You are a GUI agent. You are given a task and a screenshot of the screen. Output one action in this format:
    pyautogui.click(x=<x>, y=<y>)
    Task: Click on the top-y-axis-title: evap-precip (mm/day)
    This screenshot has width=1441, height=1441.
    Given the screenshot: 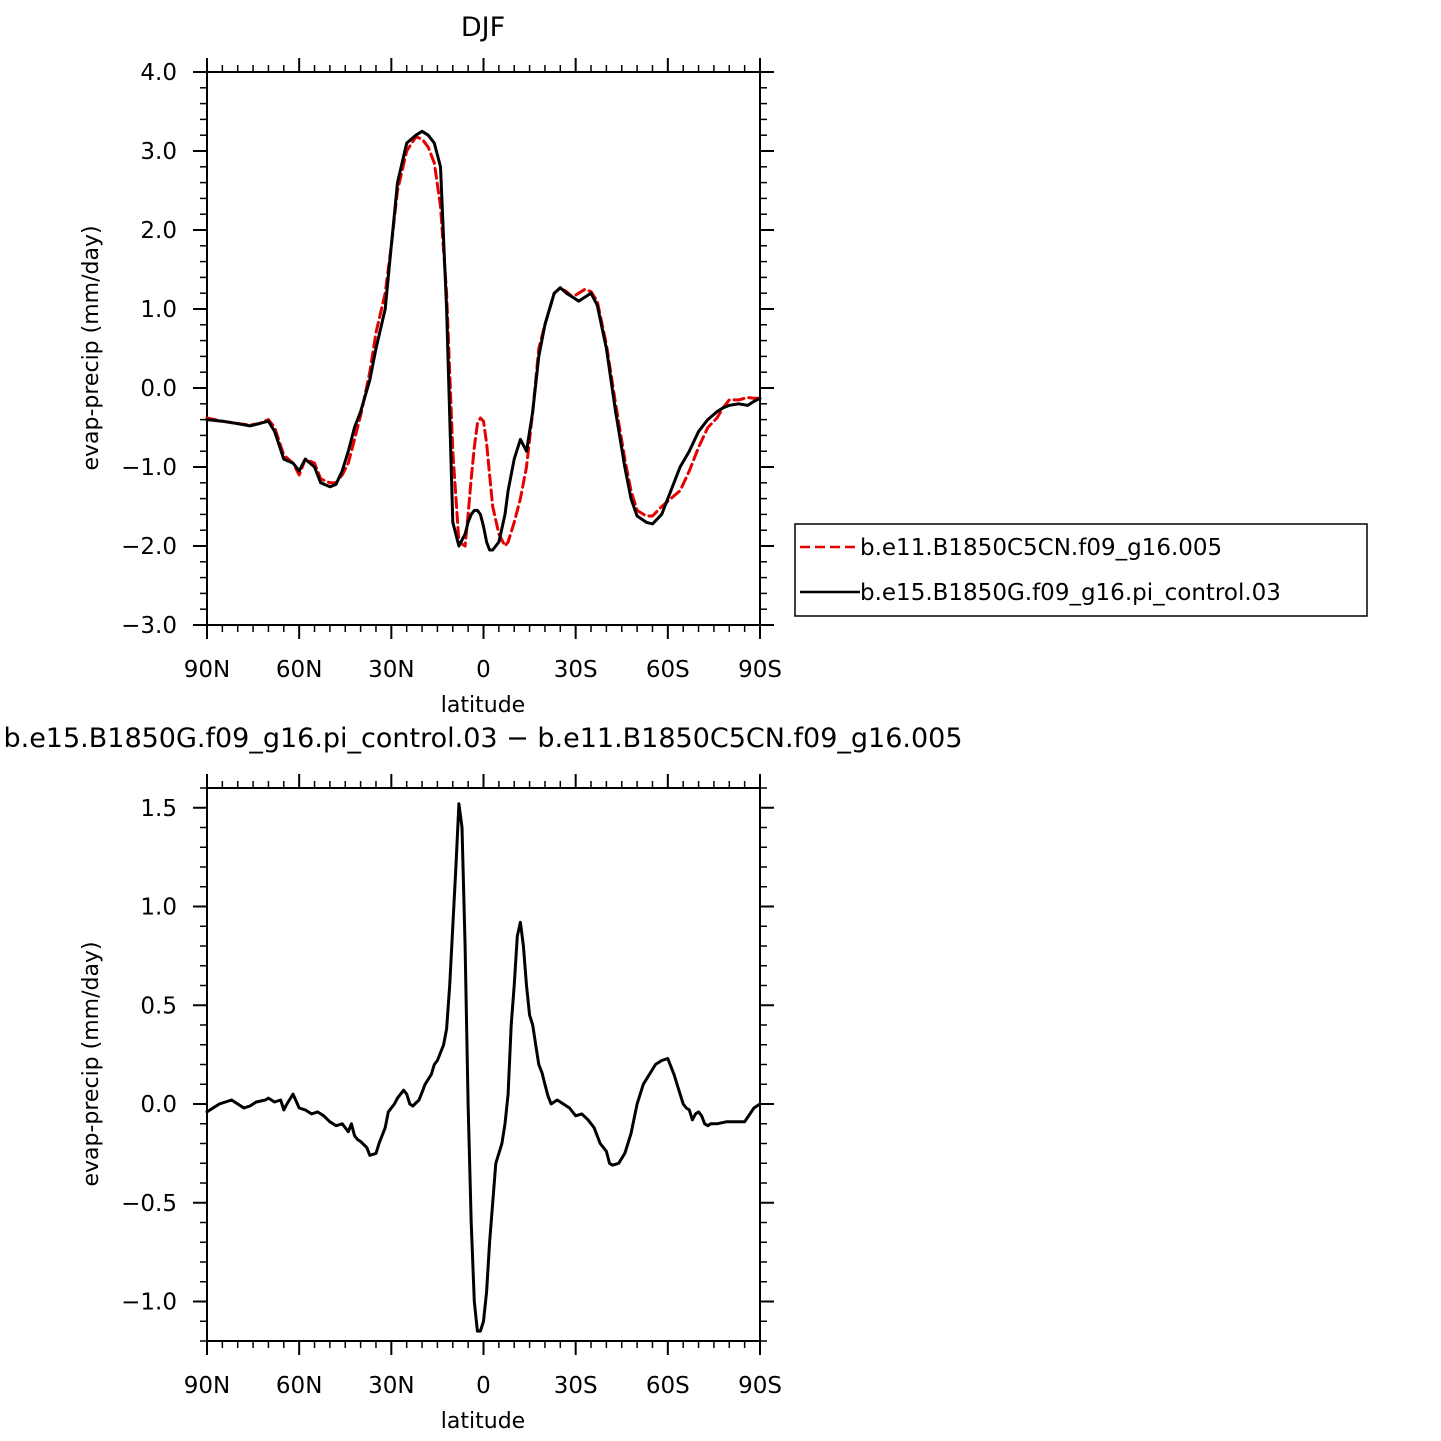 What is the action you would take?
    pyautogui.click(x=91, y=347)
    